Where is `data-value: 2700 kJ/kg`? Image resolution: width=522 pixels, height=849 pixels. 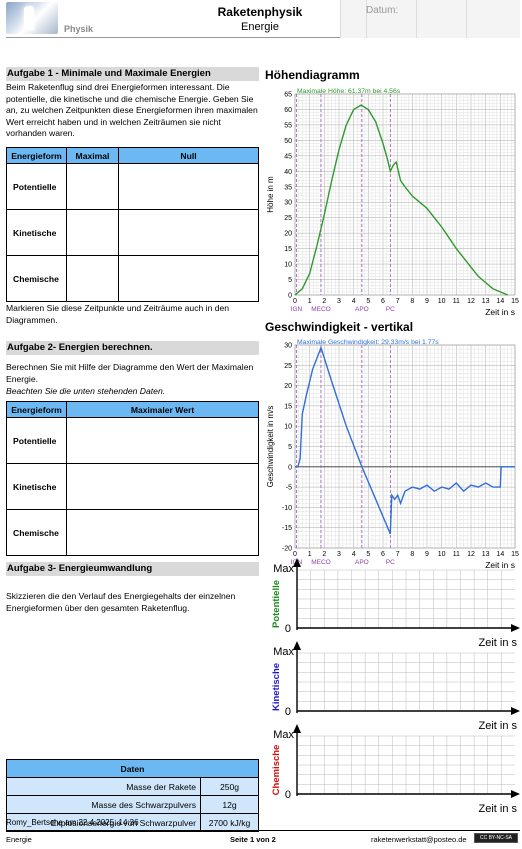 data-value: 2700 kJ/kg is located at coordinates (229, 822).